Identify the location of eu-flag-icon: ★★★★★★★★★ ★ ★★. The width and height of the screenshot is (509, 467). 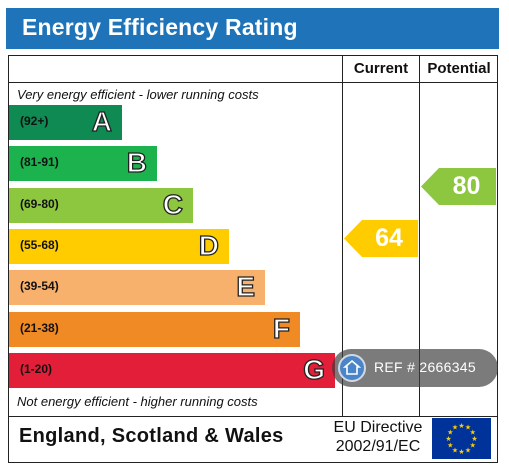
(461, 438).